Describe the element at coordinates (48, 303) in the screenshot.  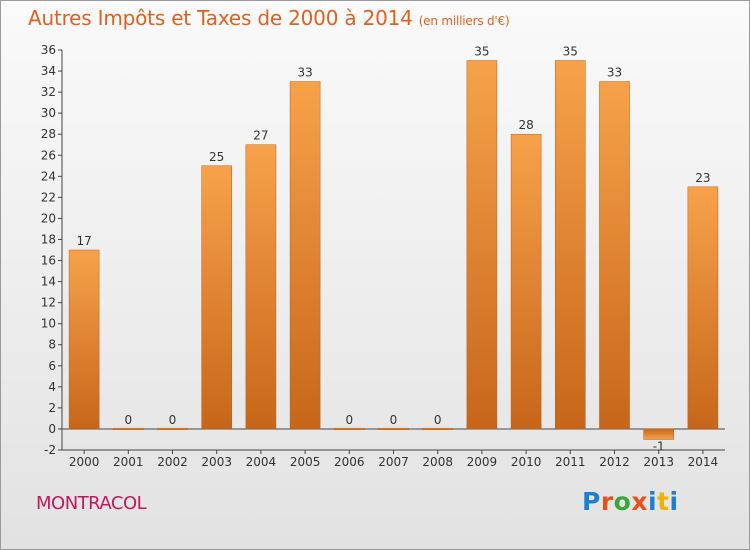
I see `y-tick-label: 12` at that location.